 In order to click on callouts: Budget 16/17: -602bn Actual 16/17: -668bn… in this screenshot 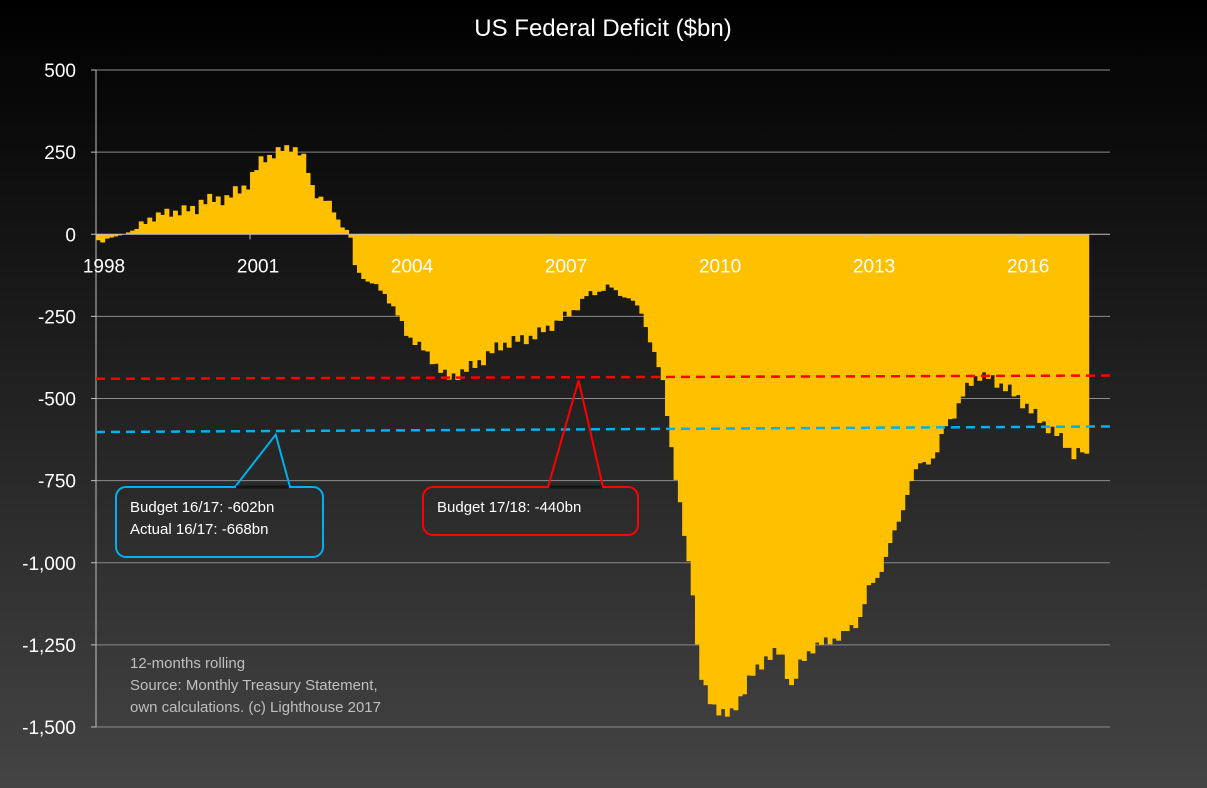, I will do `click(377, 469)`.